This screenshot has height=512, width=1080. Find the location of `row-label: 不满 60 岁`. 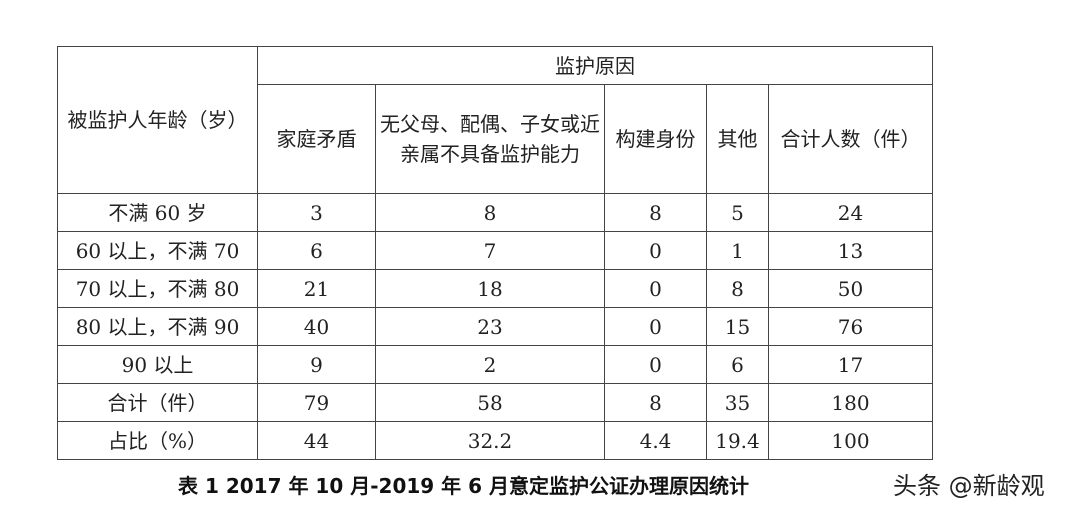

row-label: 不满 60 岁 is located at coordinates (157, 212).